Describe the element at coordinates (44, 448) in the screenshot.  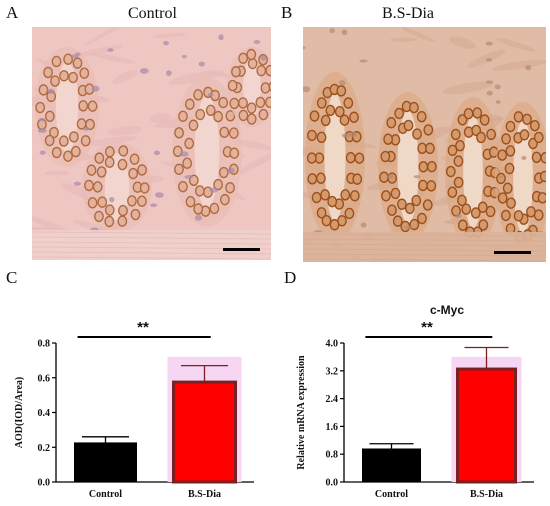
I see `y-tick-label: 0.2` at that location.